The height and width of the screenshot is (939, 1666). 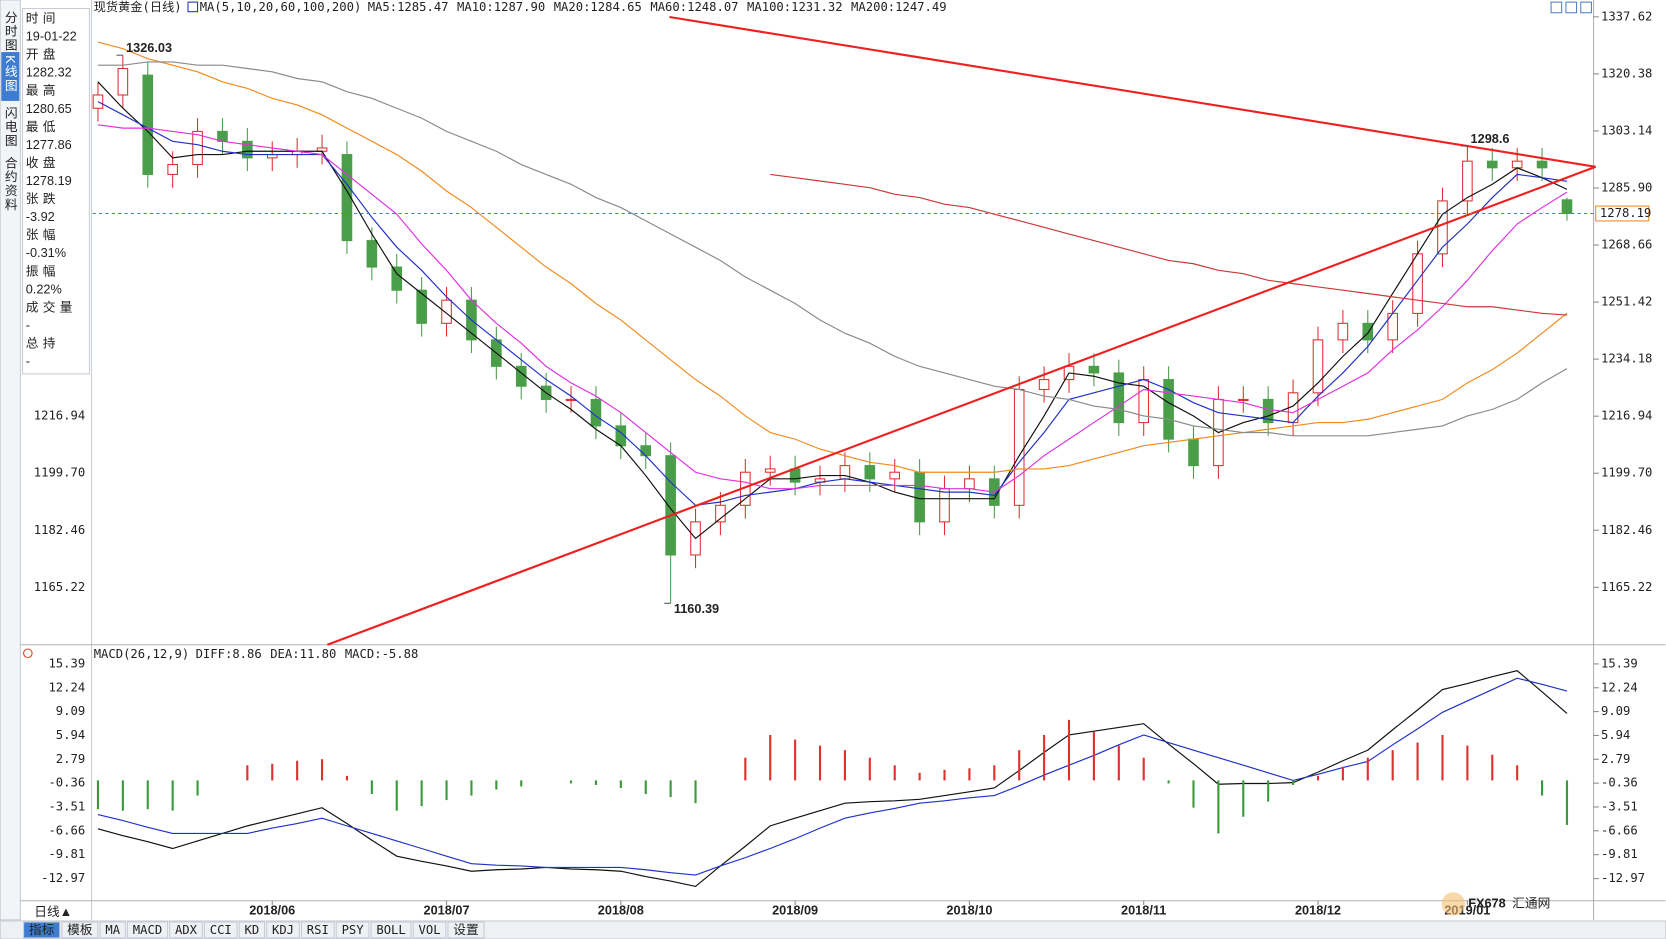 I want to click on info-value: -, so click(x=28, y=324).